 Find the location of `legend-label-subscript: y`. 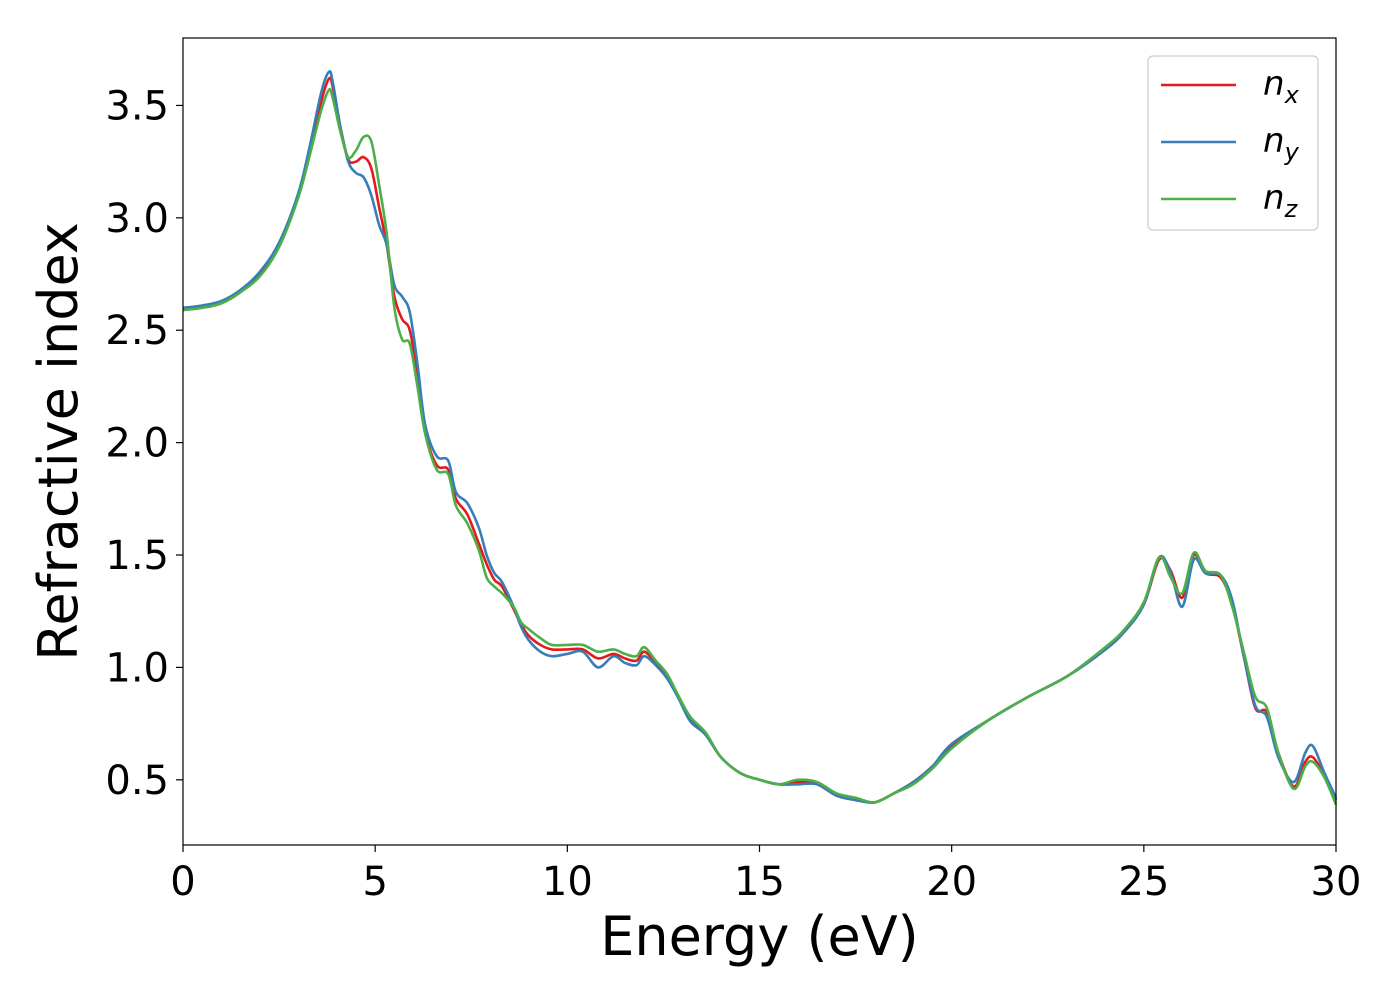

legend-label-subscript: y is located at coordinates (1292, 152).